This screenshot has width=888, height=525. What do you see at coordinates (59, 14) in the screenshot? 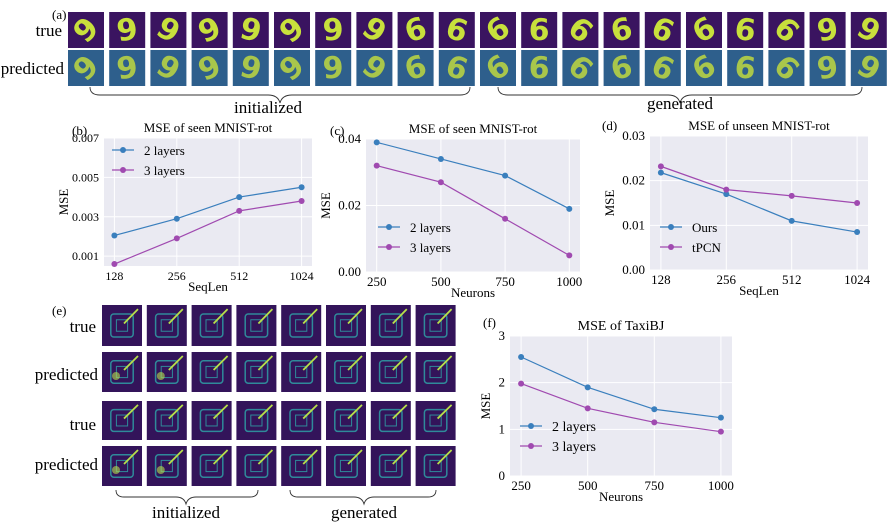
I see `panel-letter-a: (a)` at bounding box center [59, 14].